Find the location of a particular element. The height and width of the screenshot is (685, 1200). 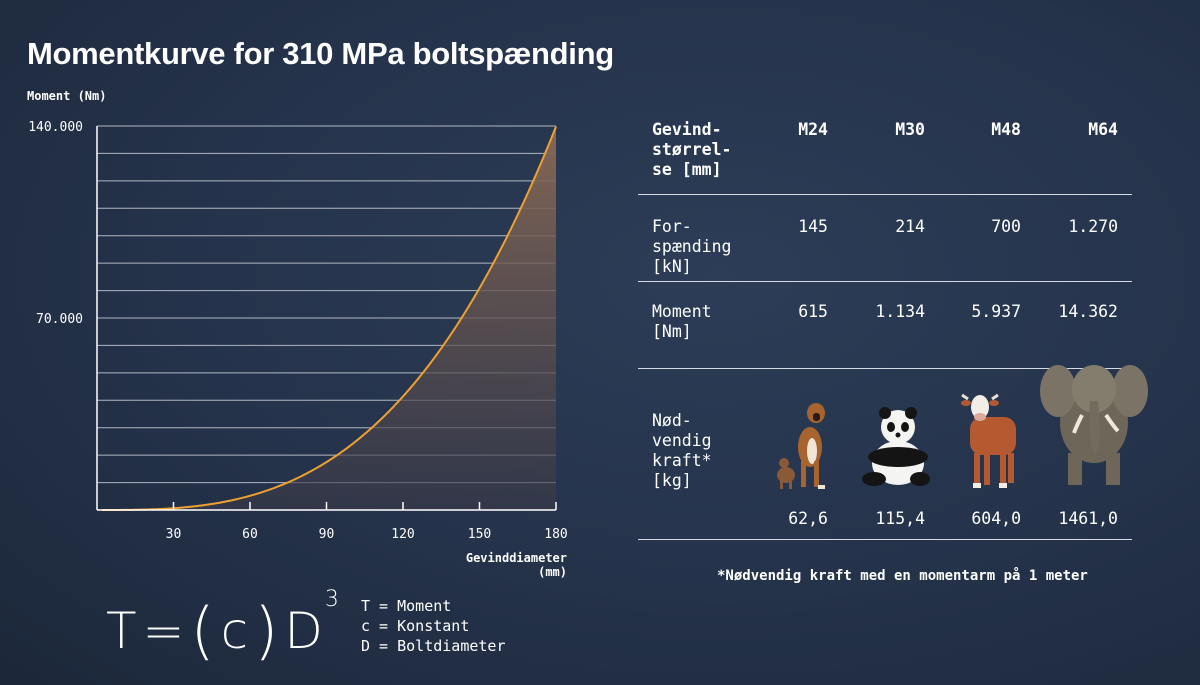

formula: T = ( c ) D3 is located at coordinates (222, 627).